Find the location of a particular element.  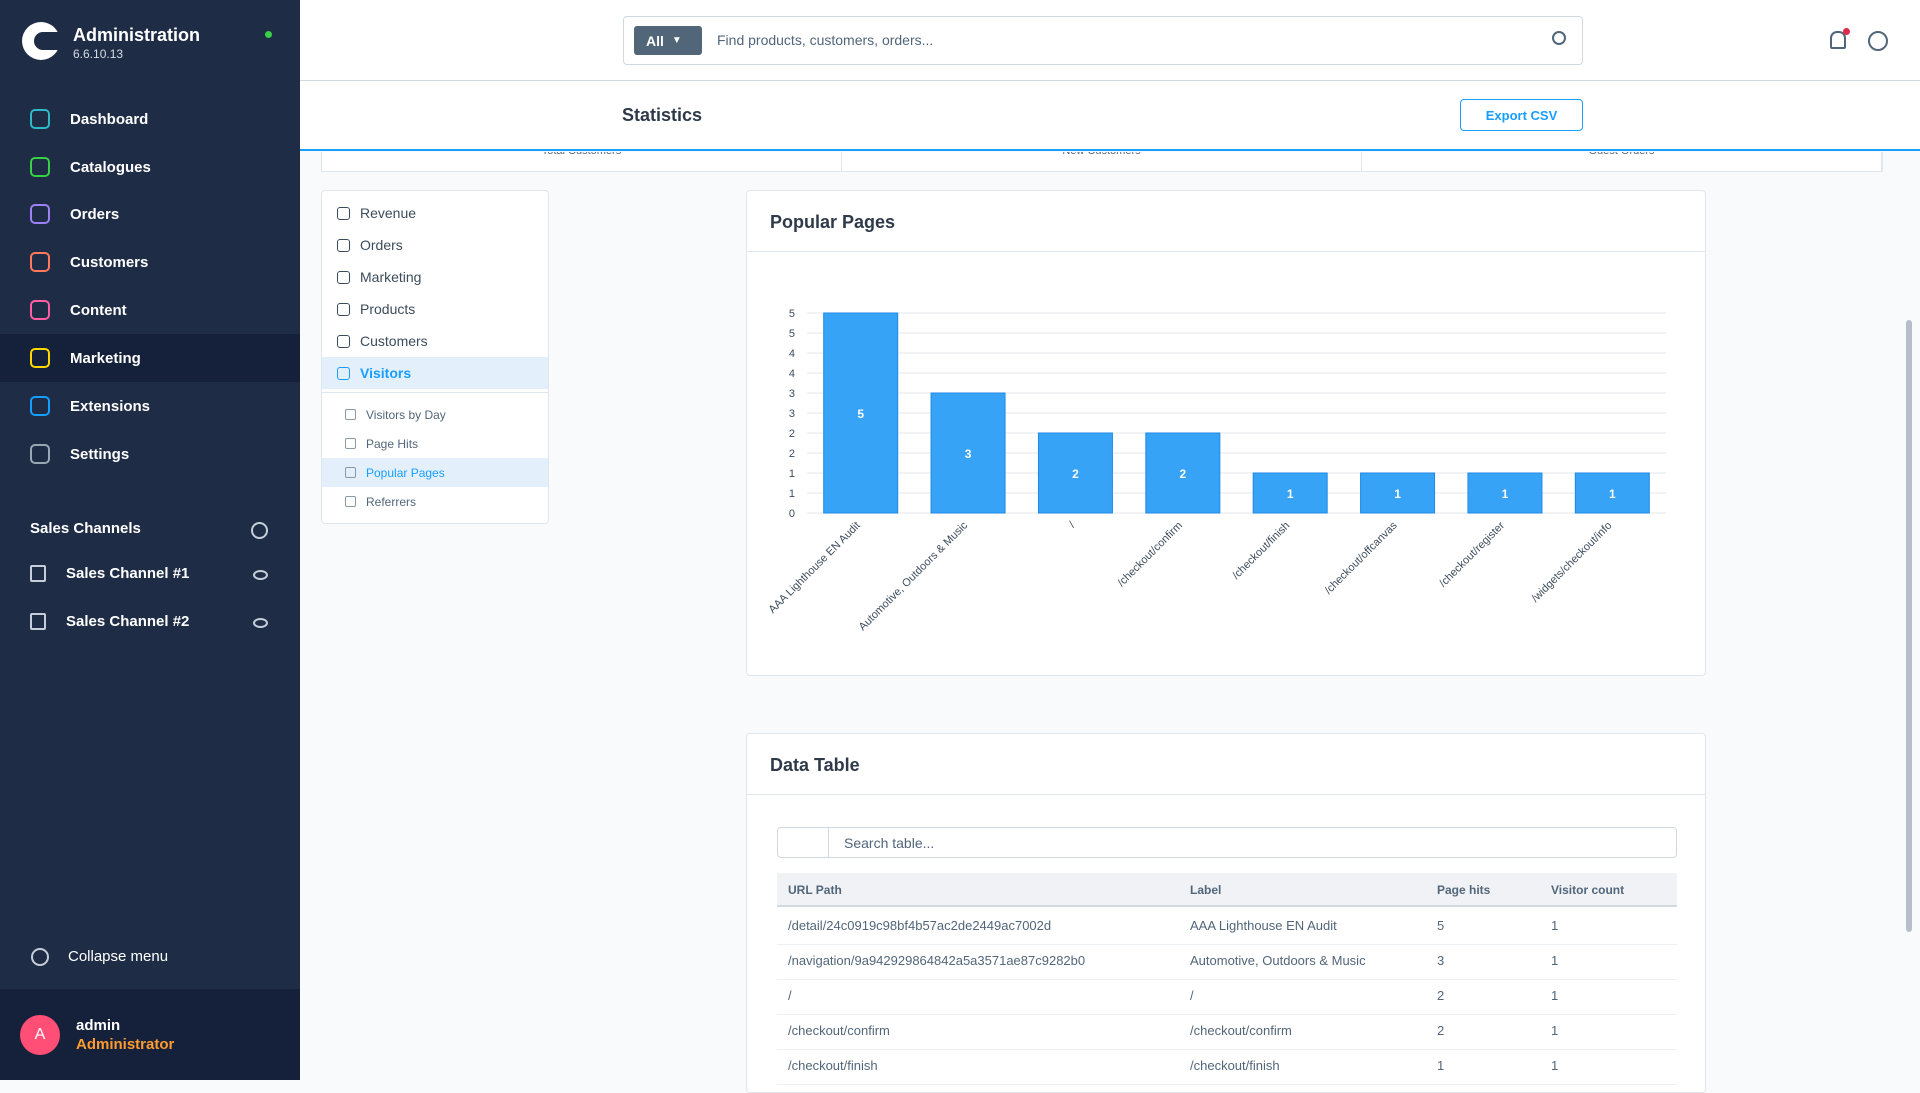

table-cell: /detail/24c0919c98bf4b57ac2de2449ac7002d is located at coordinates (920, 925).